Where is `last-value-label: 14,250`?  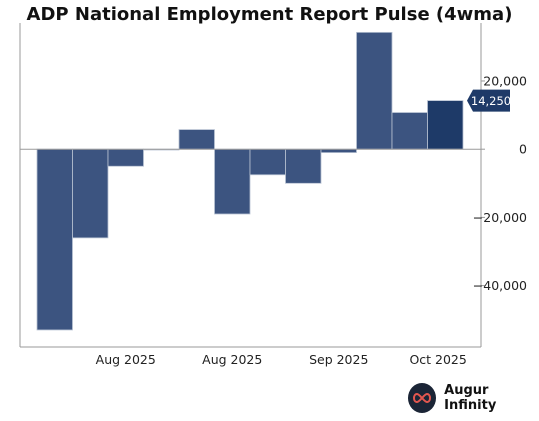 last-value-label: 14,250 is located at coordinates (489, 100).